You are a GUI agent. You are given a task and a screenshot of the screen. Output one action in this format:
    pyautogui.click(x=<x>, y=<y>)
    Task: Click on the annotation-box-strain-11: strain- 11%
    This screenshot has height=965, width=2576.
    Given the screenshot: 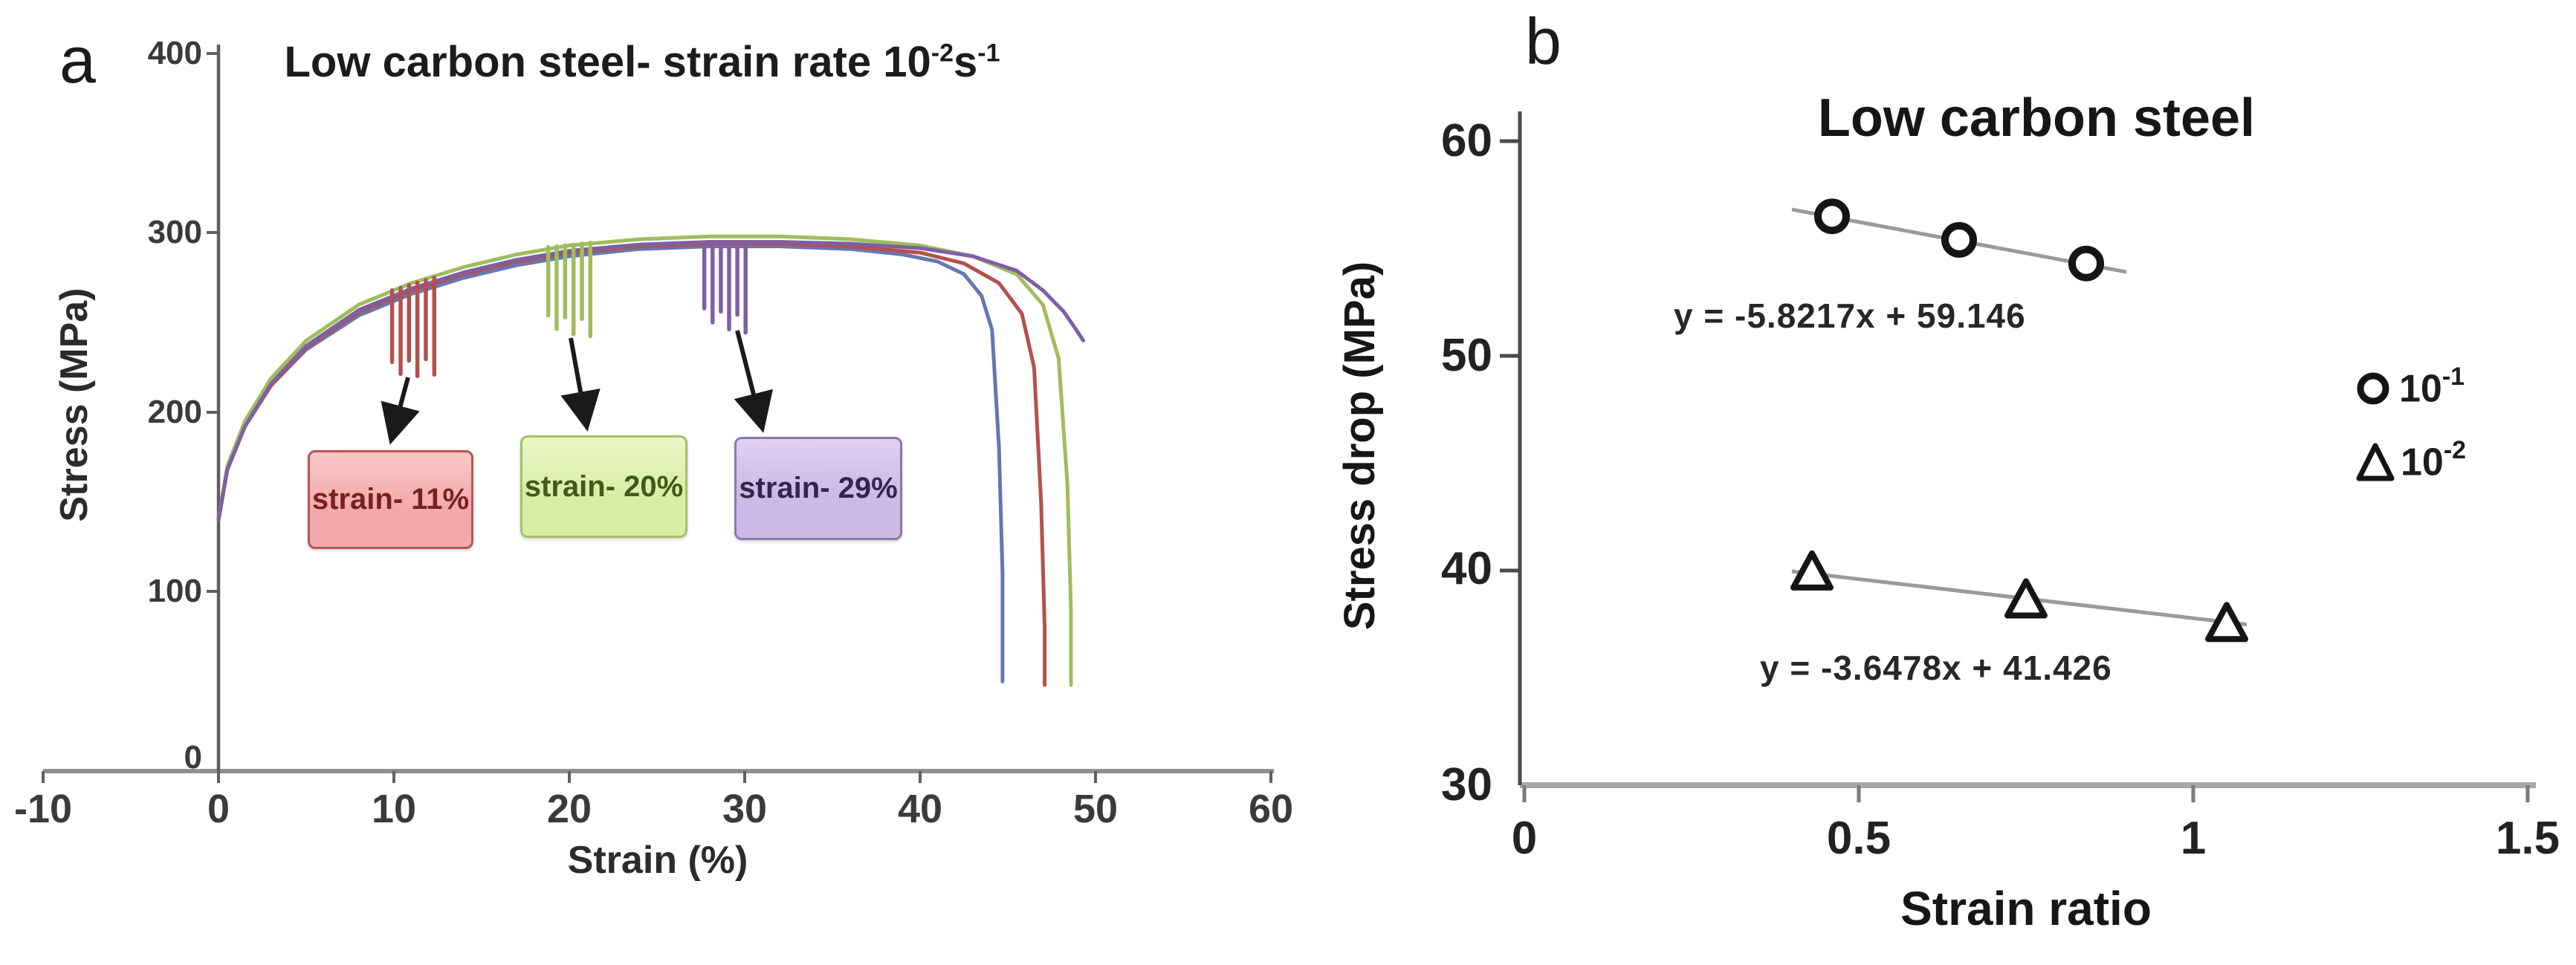 What is the action you would take?
    pyautogui.click(x=391, y=499)
    